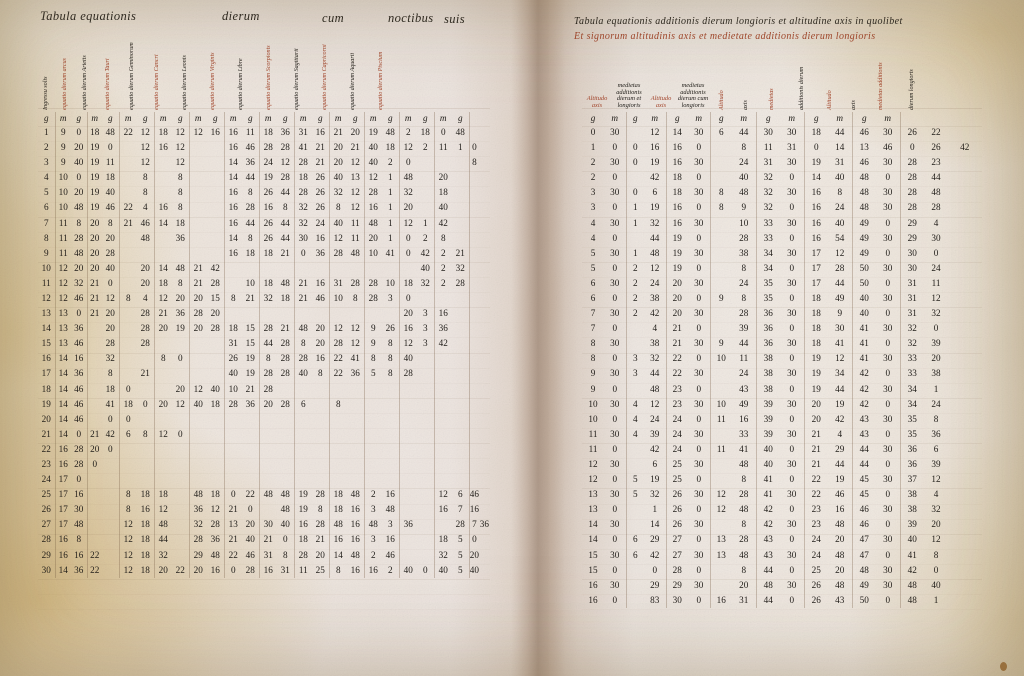  I want to click on table-cell: 17, so click(816, 282).